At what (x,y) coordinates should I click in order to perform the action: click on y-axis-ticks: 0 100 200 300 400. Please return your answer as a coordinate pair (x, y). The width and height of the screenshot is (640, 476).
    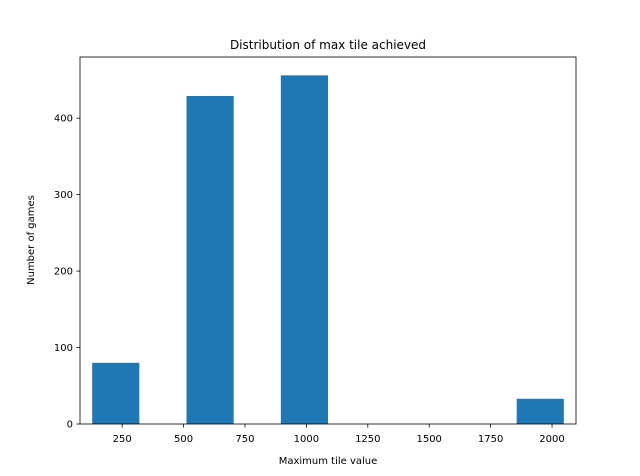
    Looking at the image, I should click on (67, 272).